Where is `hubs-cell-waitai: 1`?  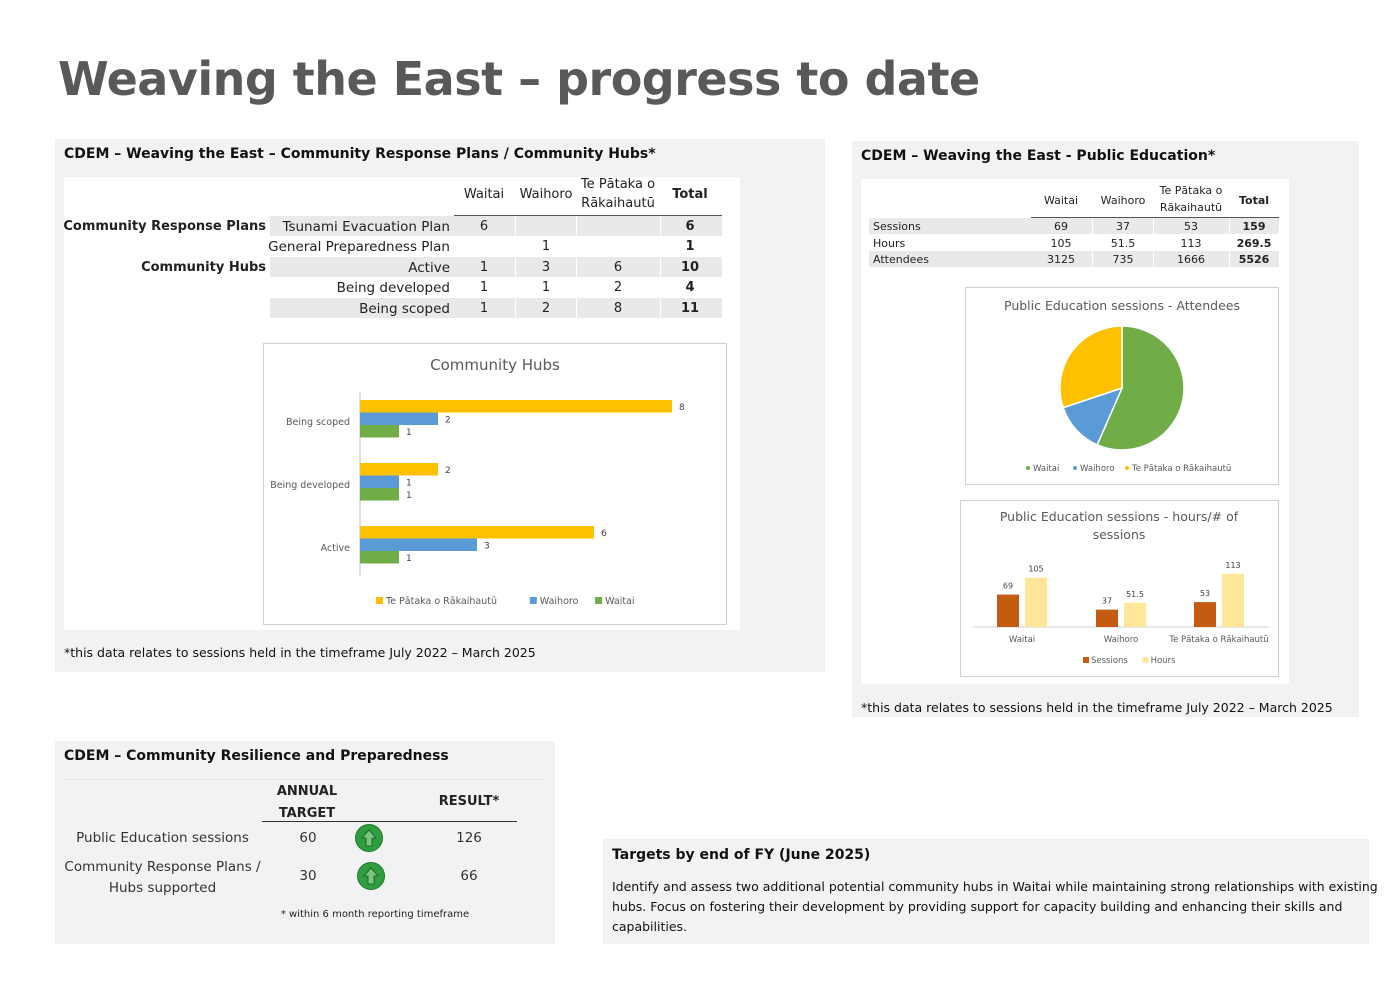 hubs-cell-waitai: 1 is located at coordinates (484, 308).